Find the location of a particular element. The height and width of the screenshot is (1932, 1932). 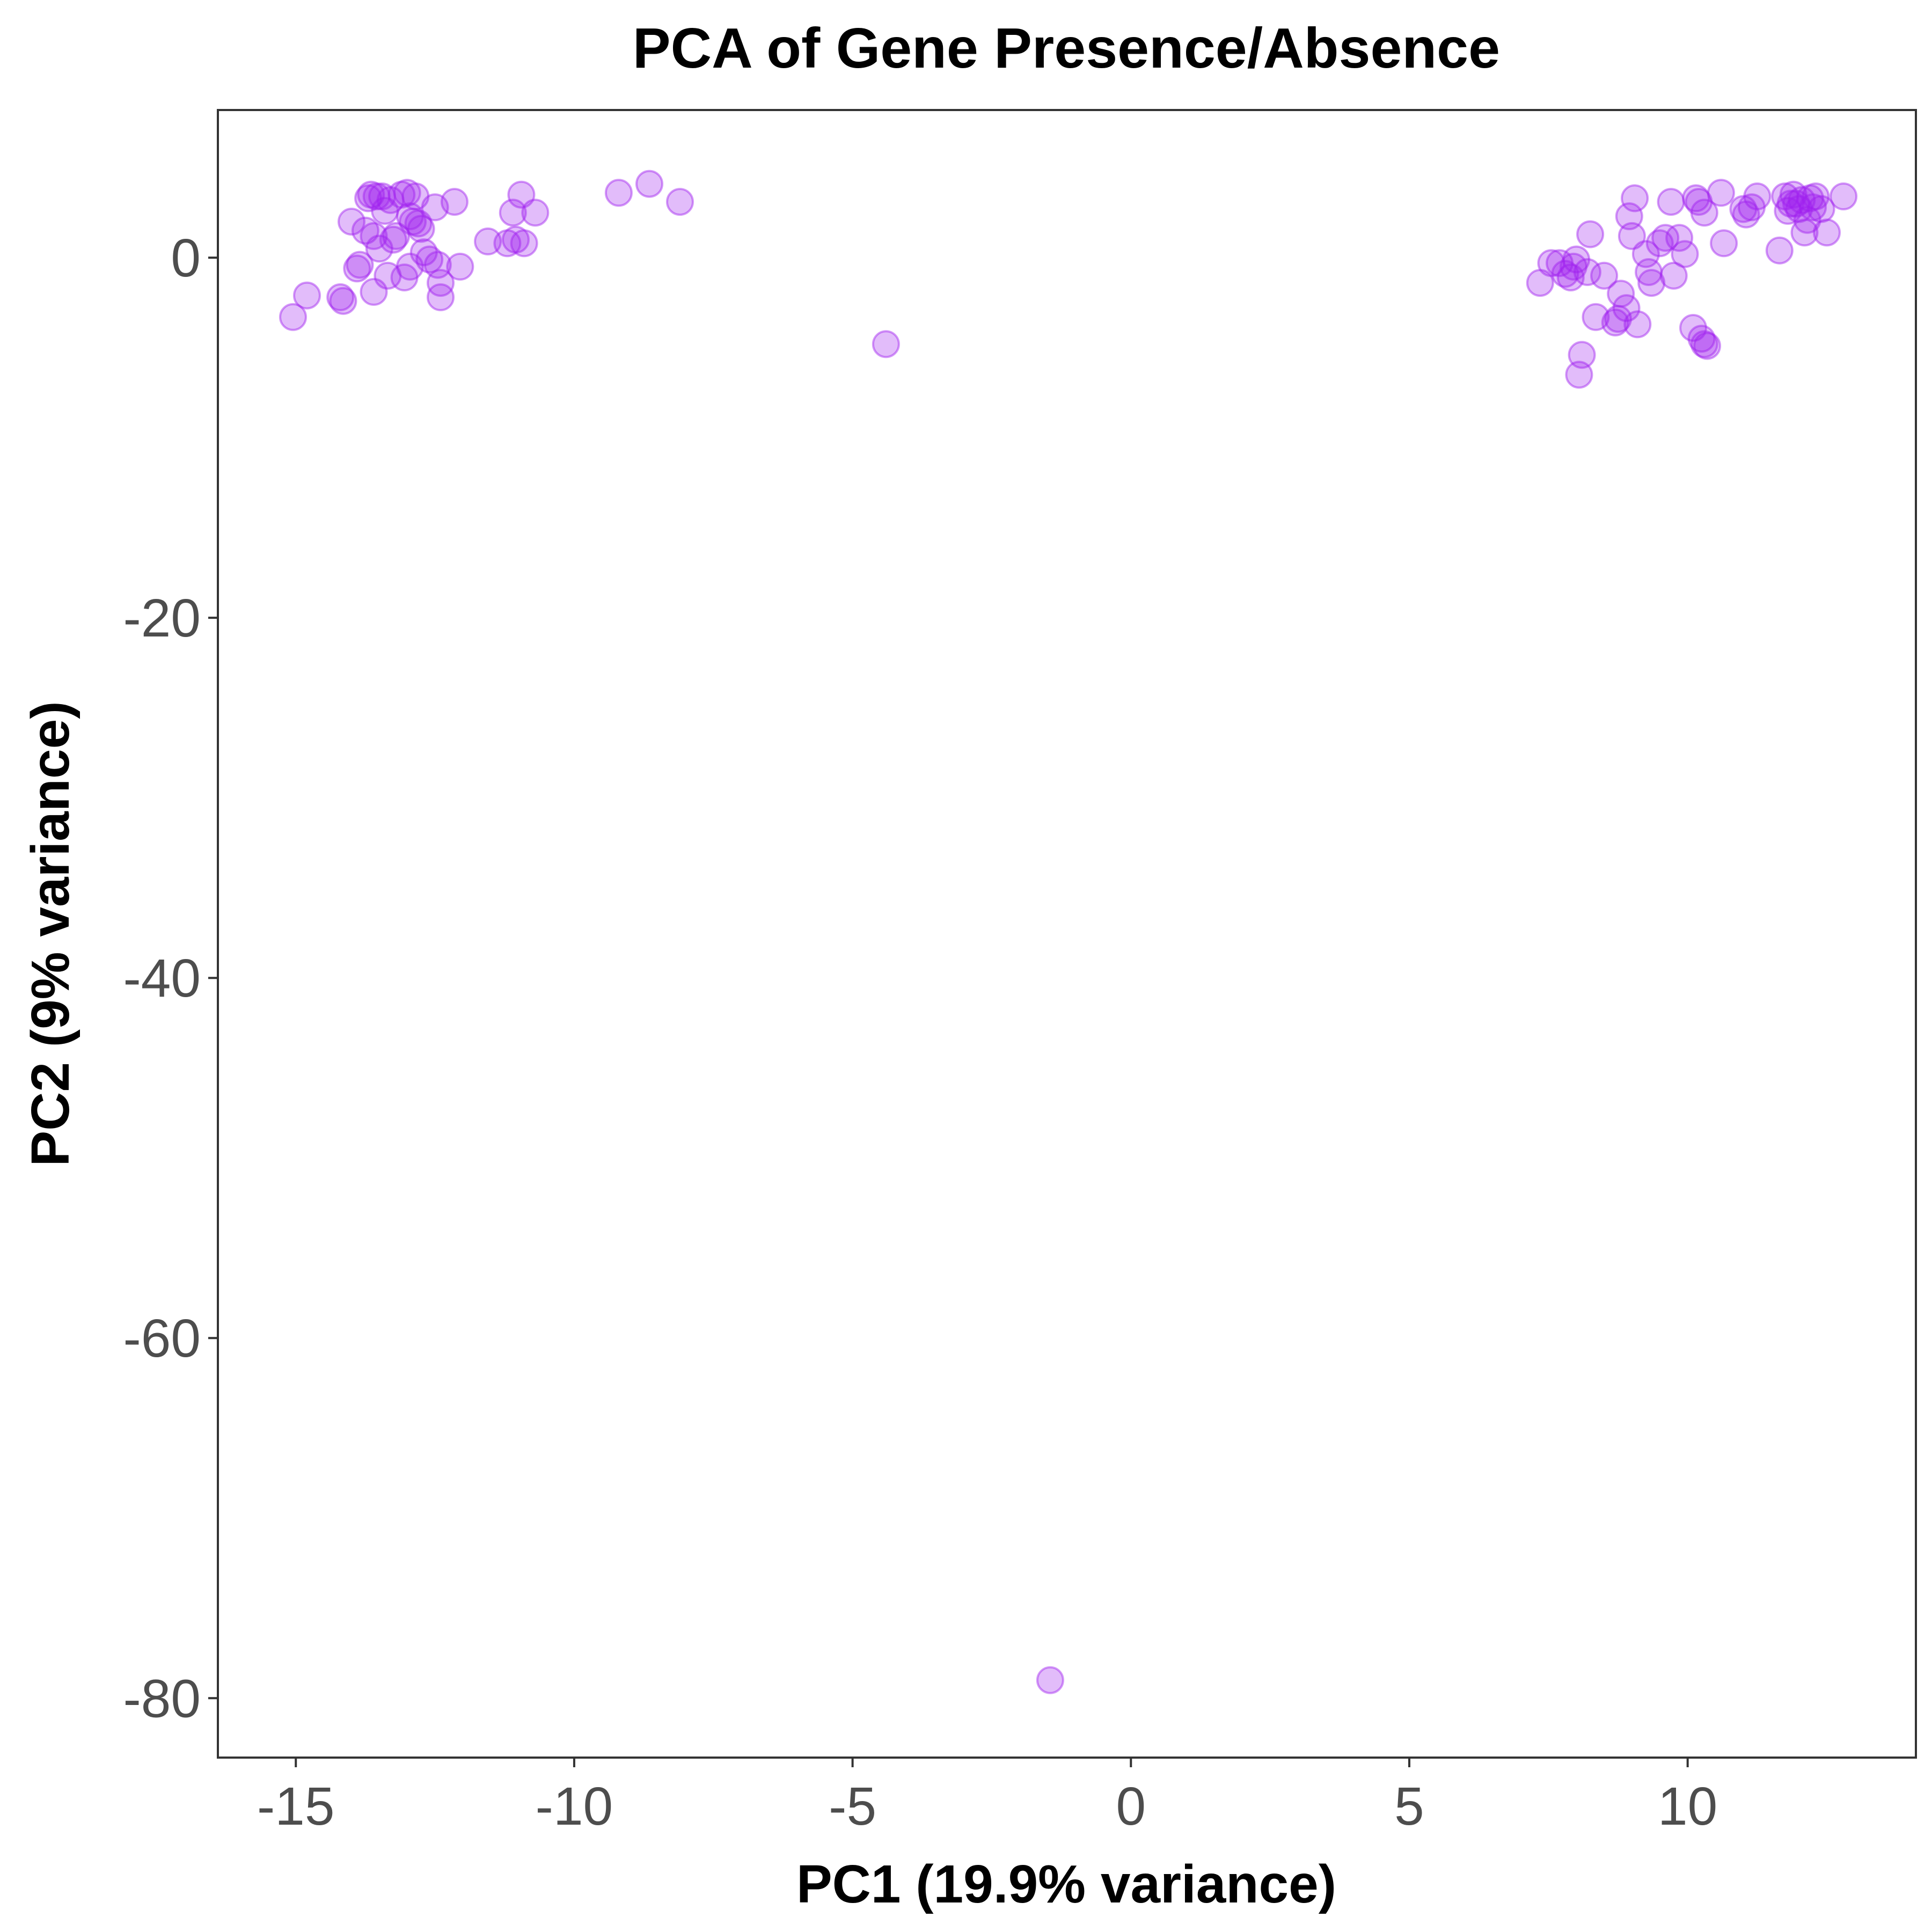

x-axis-title: PC1 (19.9% variance) is located at coordinates (1066, 1884).